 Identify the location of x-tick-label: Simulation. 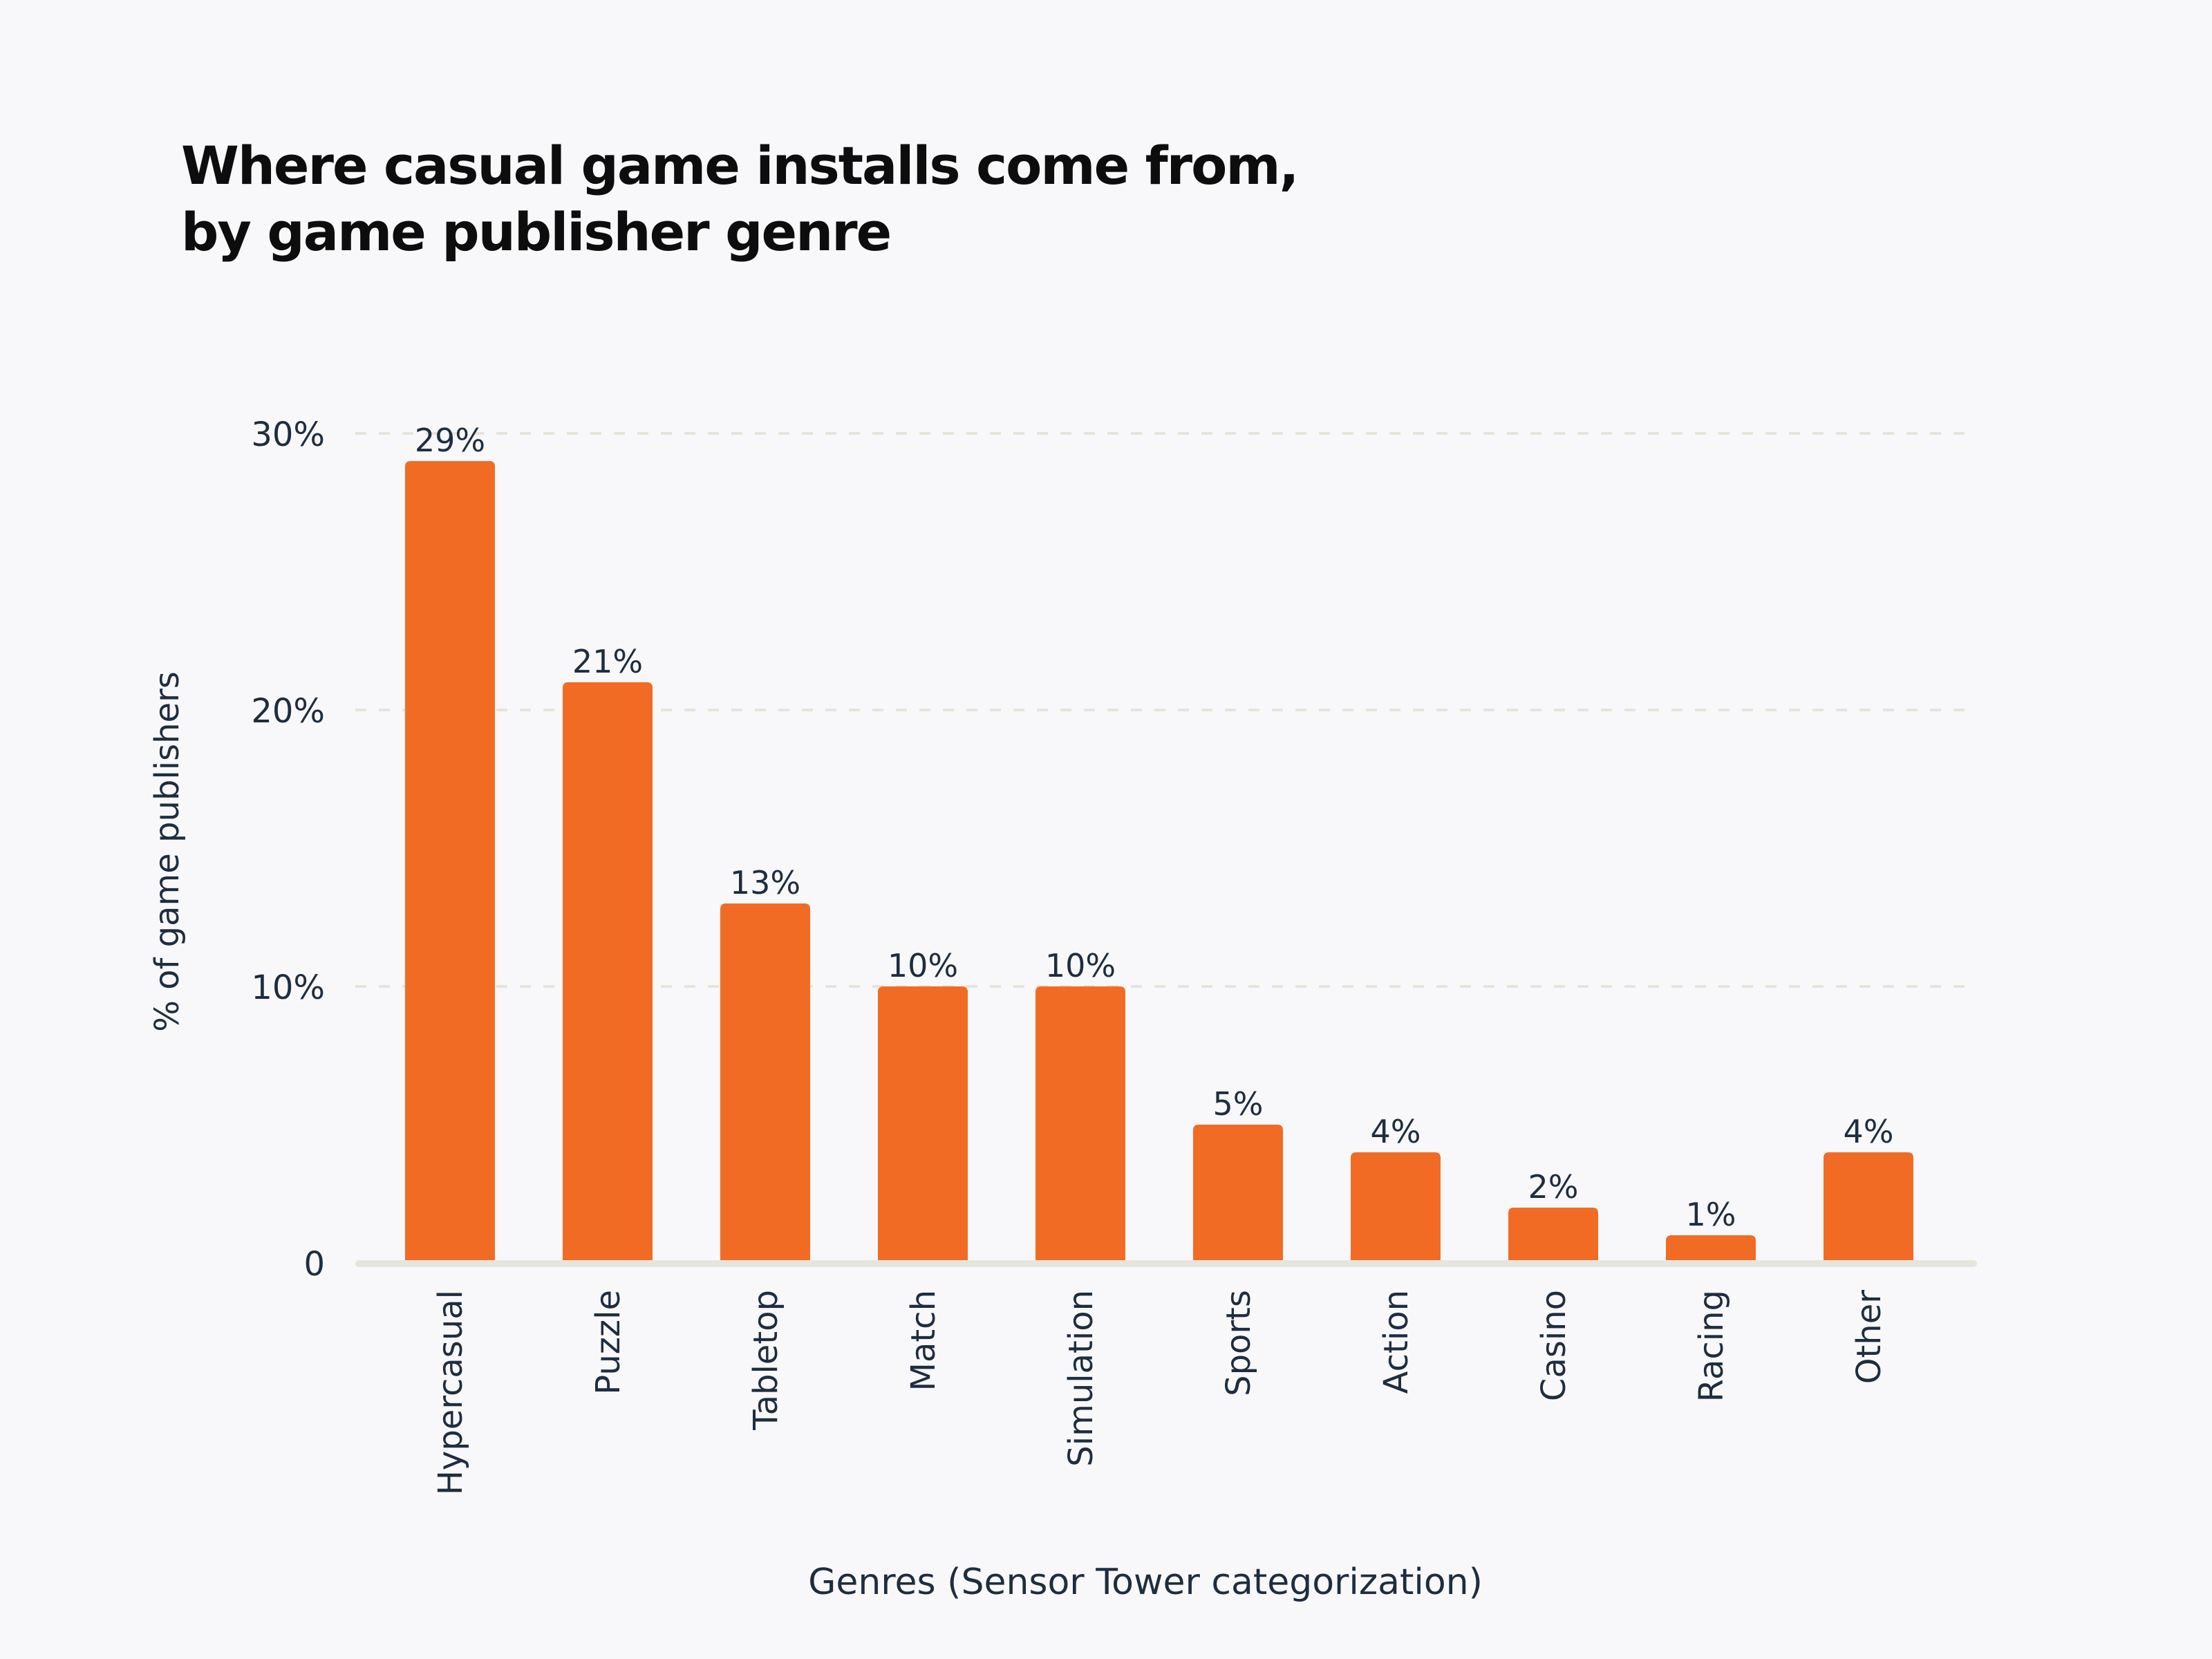
(1081, 1378).